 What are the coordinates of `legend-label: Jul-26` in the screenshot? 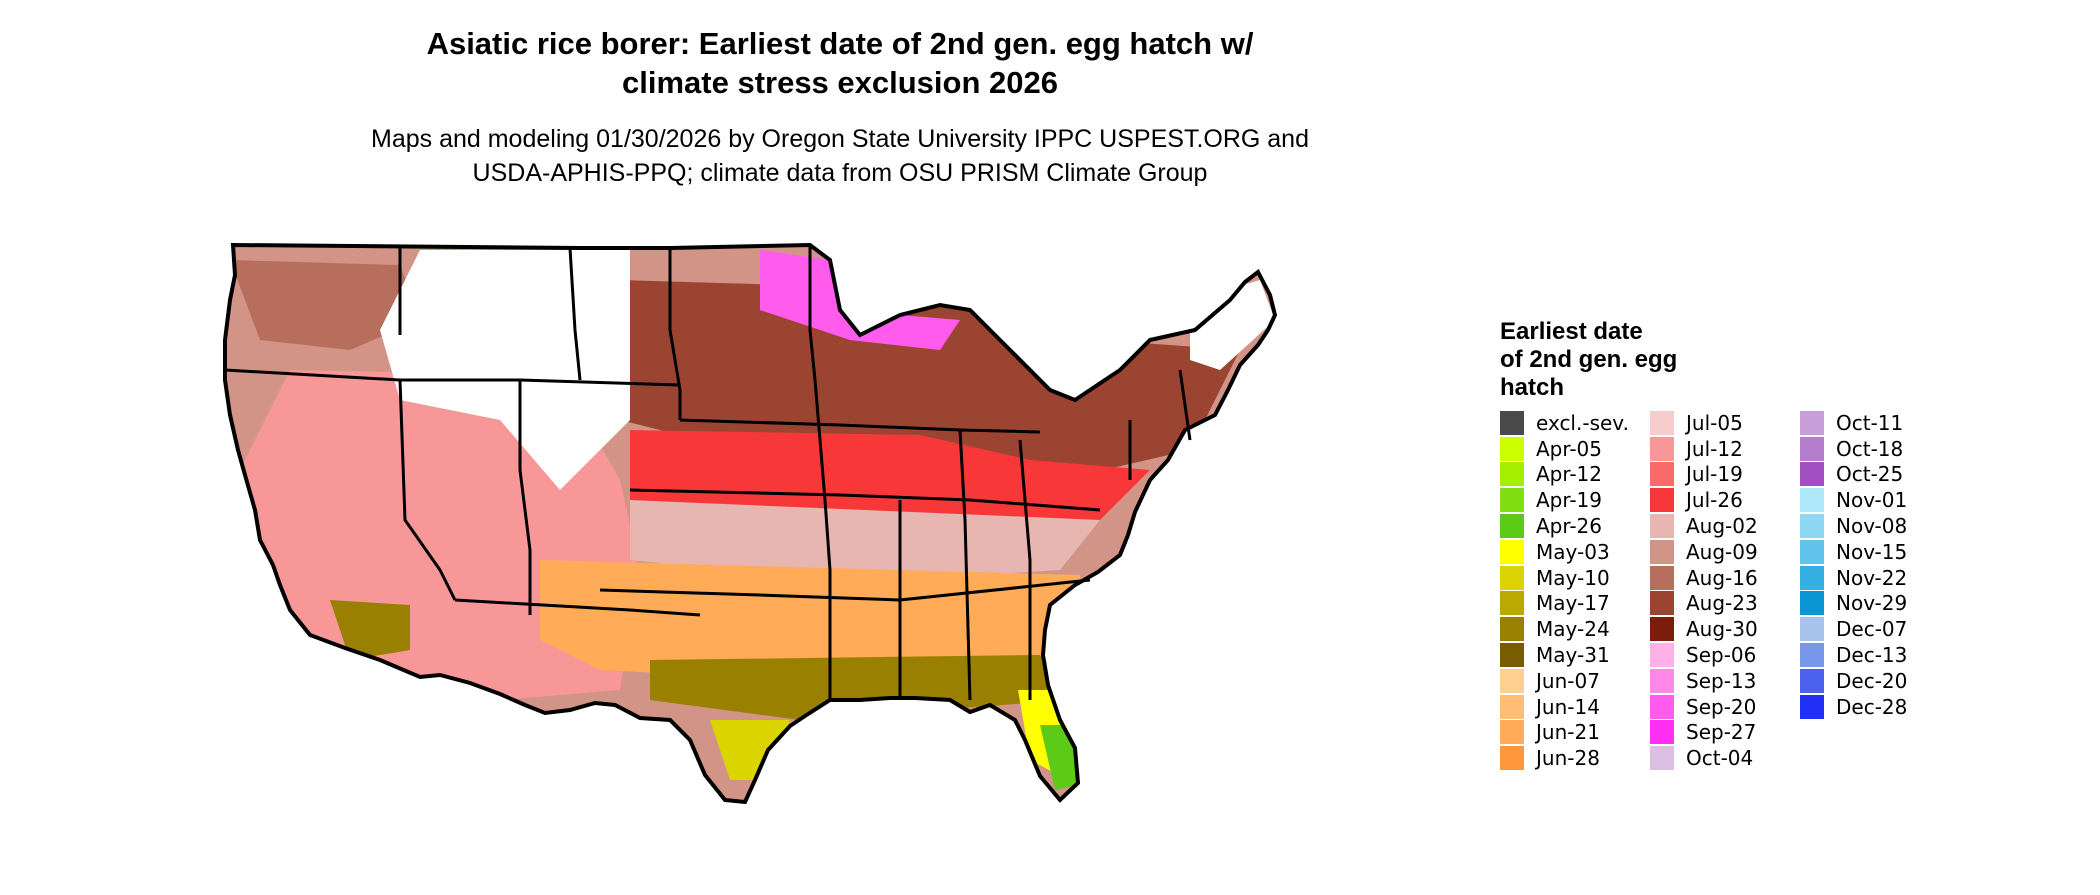 It's located at (1714, 500).